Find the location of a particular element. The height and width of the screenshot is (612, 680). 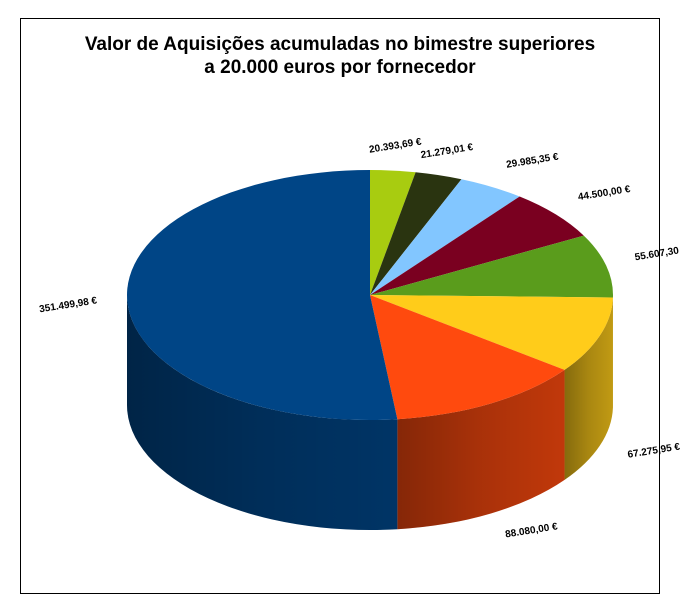

pie-label-0: 20.393,69 € is located at coordinates (395, 146).